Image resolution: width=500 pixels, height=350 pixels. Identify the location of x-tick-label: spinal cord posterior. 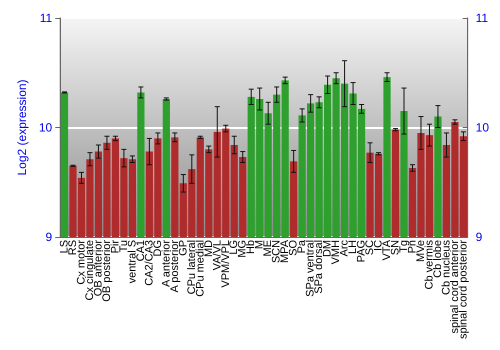
(463, 290).